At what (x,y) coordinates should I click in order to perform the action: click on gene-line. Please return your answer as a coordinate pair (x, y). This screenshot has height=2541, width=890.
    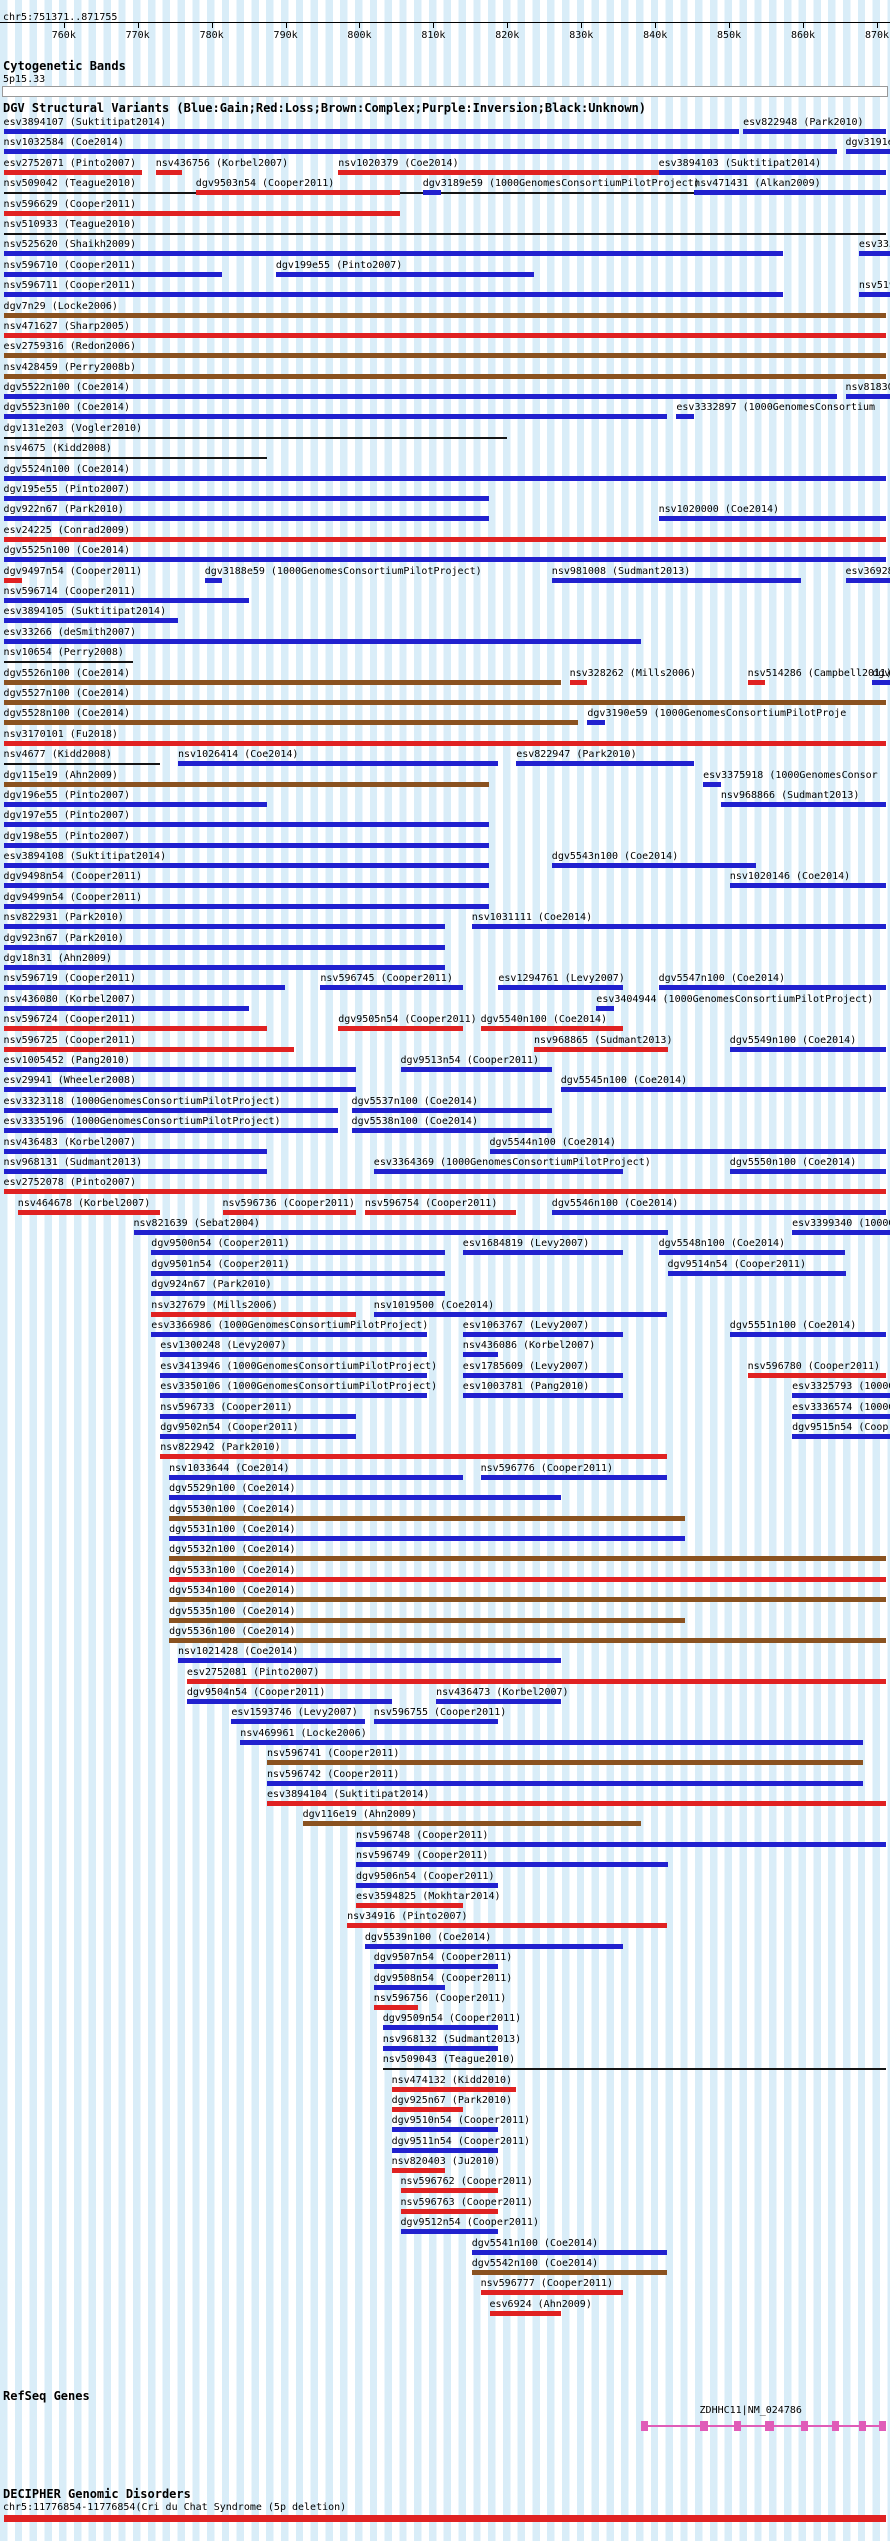
    Looking at the image, I should click on (763, 2426).